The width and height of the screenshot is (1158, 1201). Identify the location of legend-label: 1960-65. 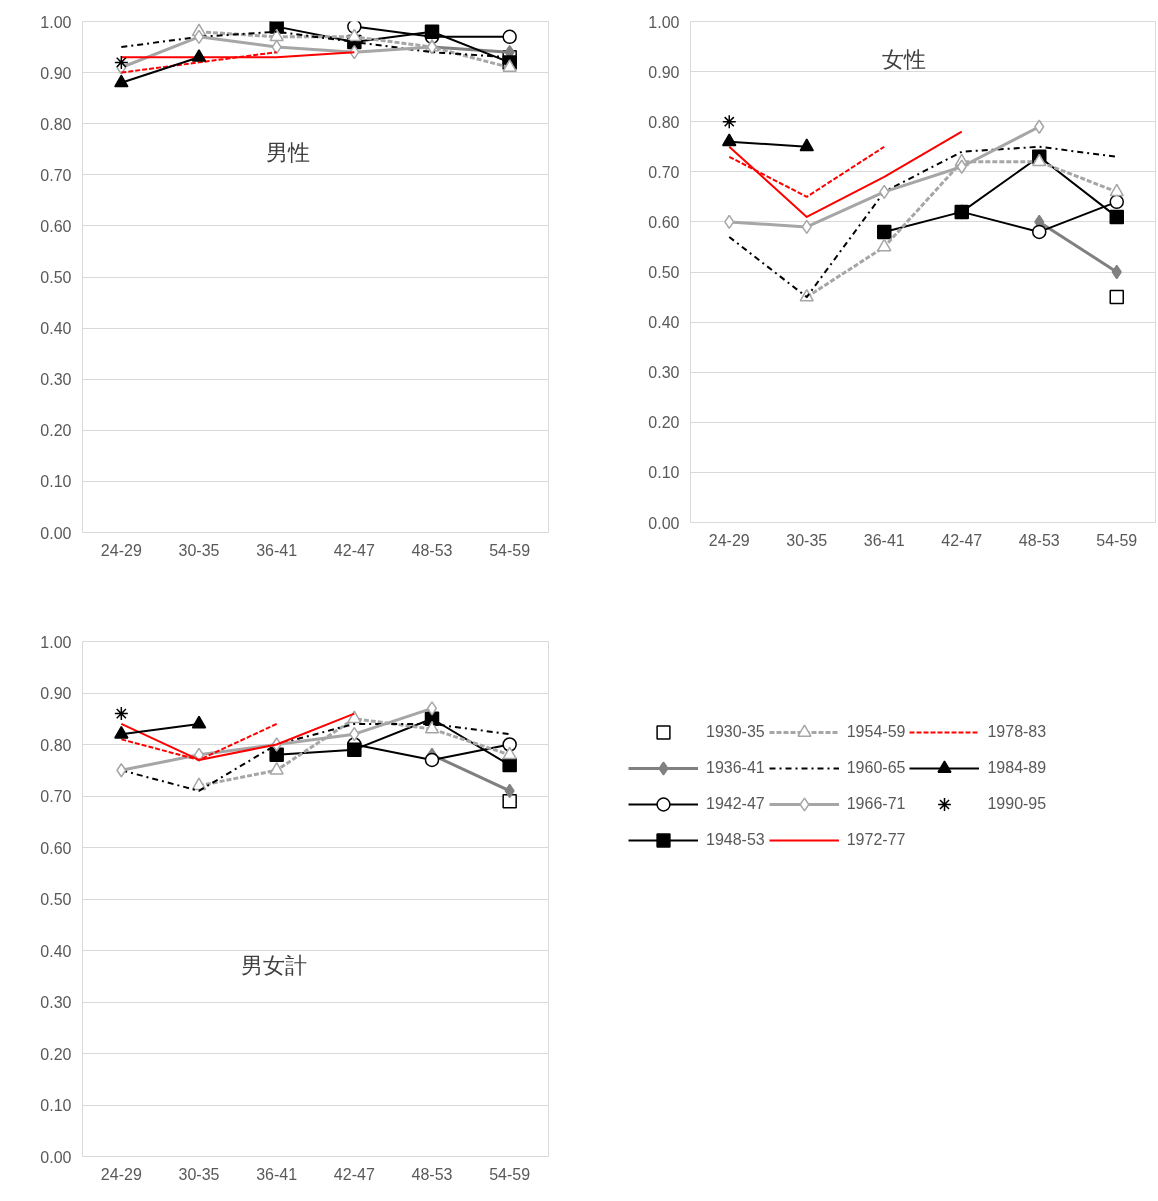
(876, 768).